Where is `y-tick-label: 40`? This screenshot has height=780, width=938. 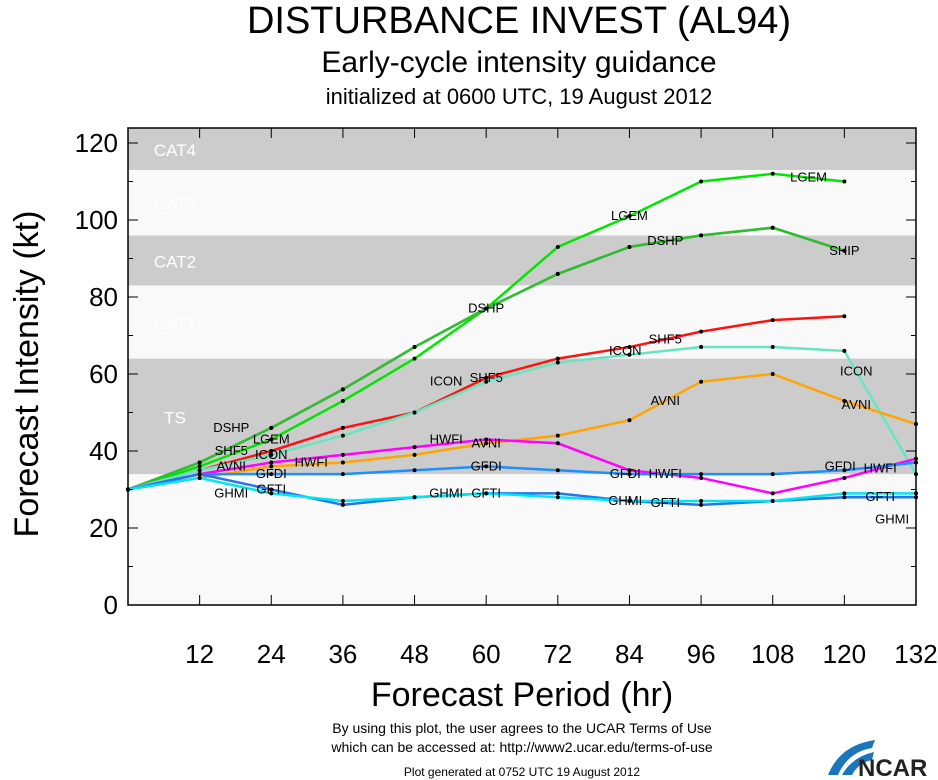
y-tick-label: 40 is located at coordinates (103, 451).